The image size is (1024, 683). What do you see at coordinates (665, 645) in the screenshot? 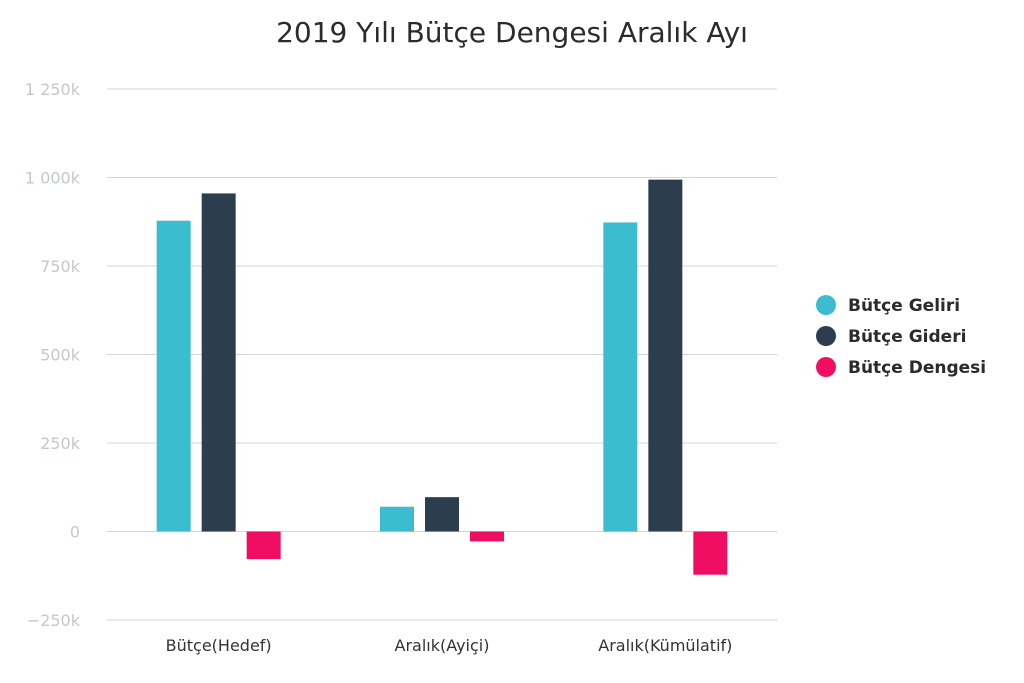
I see `x-tick-label: Aralık(Kümülatif)` at bounding box center [665, 645].